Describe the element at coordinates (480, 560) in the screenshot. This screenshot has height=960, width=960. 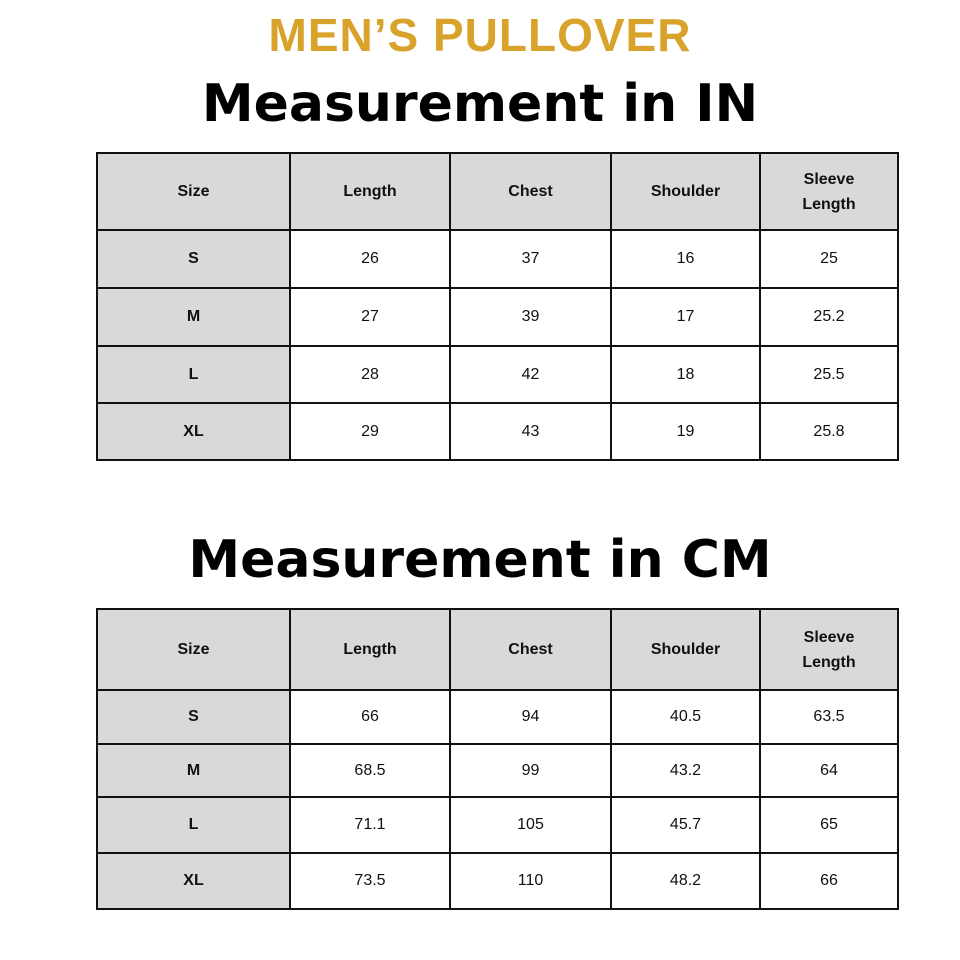
I see `cm-table-title: Measurement in CM` at that location.